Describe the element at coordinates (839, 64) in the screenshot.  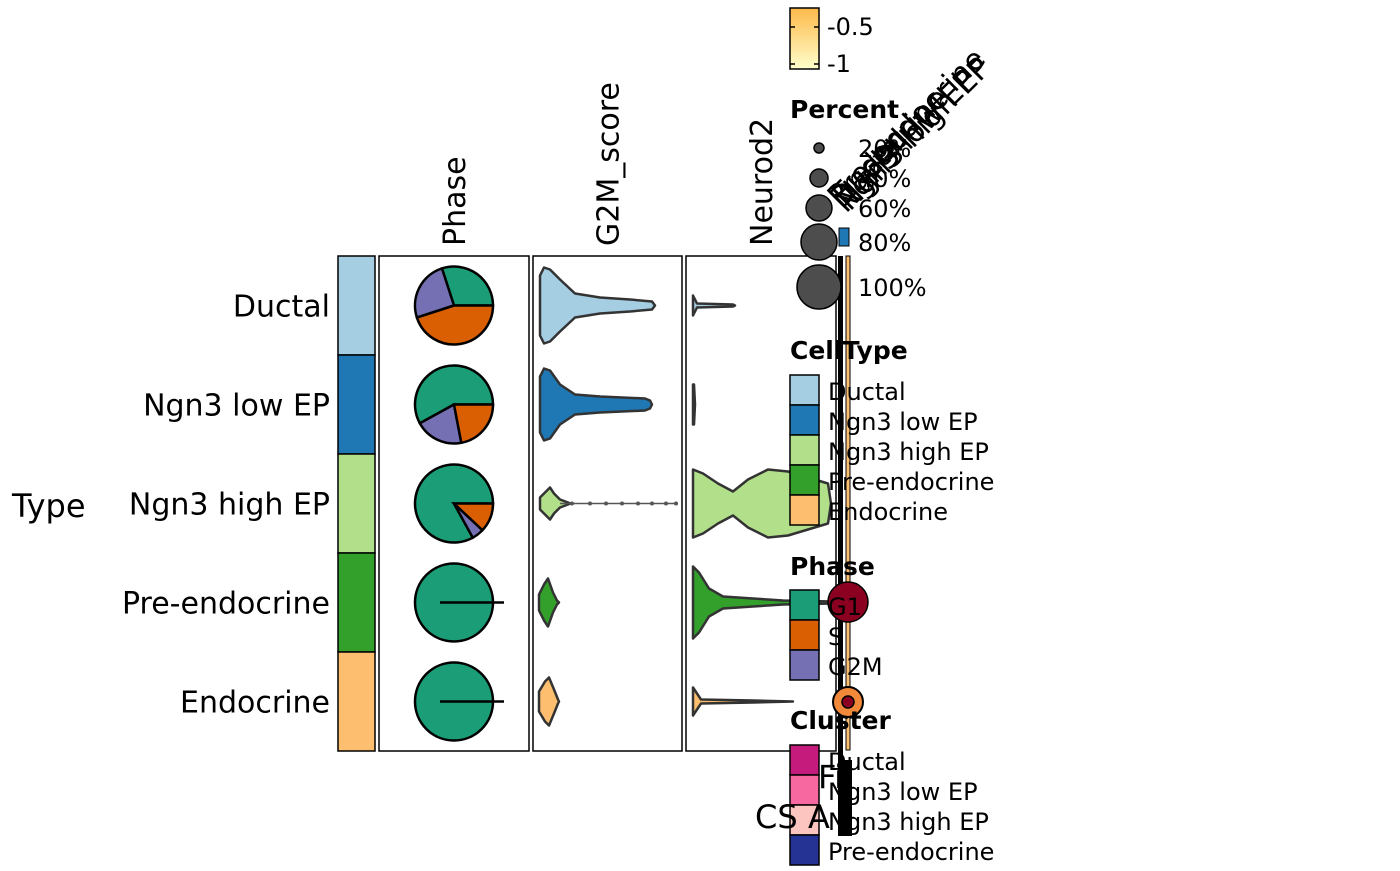
I see `colorbar-tick-label: -1` at that location.